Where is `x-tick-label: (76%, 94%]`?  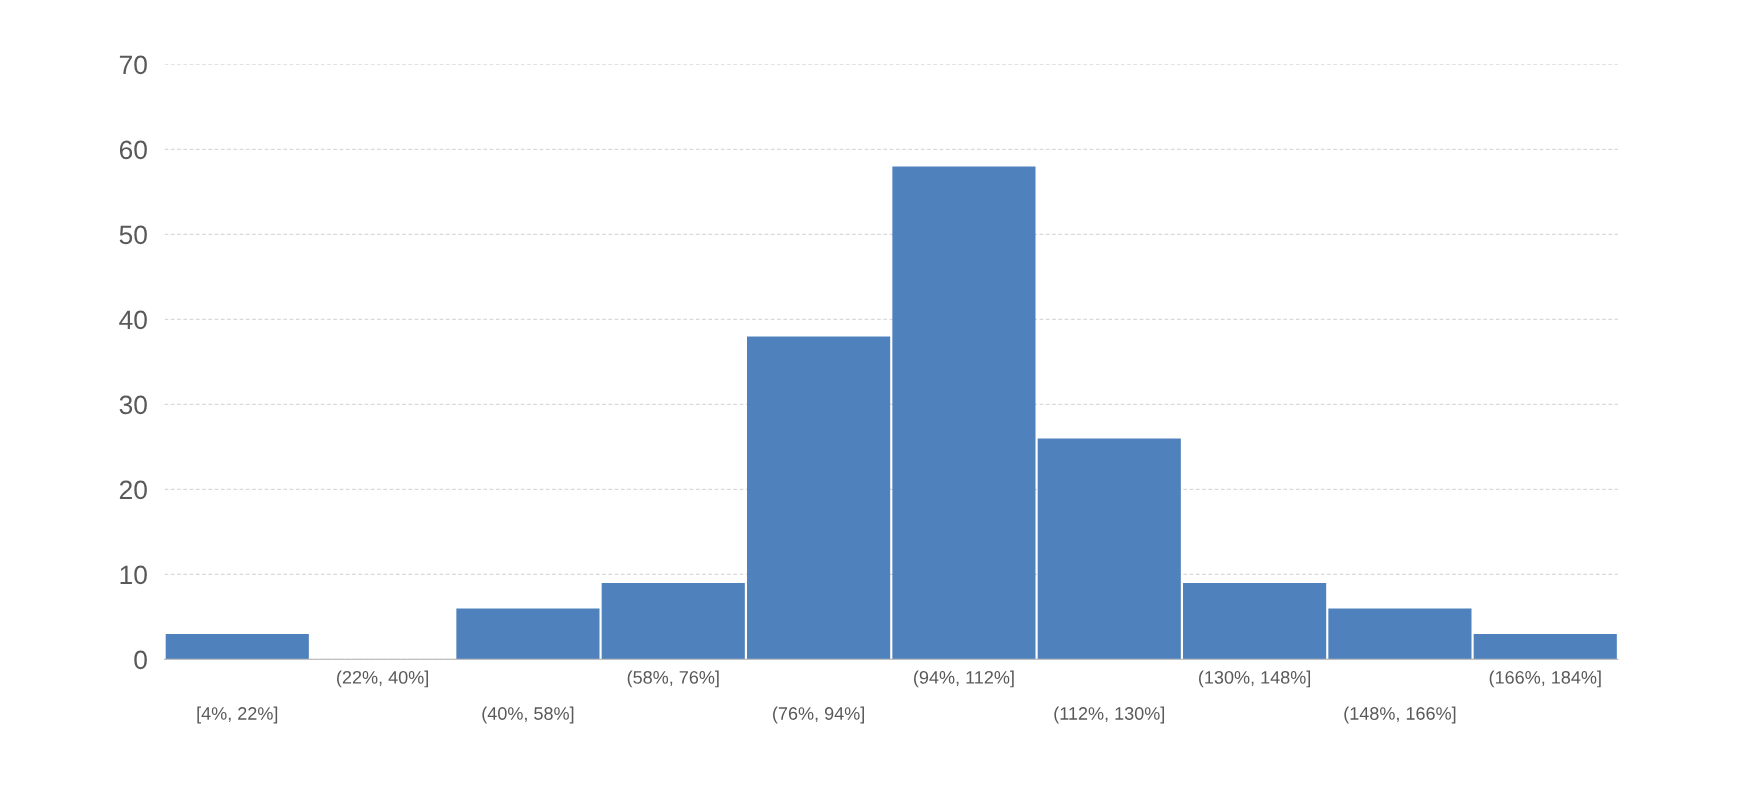 x-tick-label: (76%, 94%] is located at coordinates (818, 715).